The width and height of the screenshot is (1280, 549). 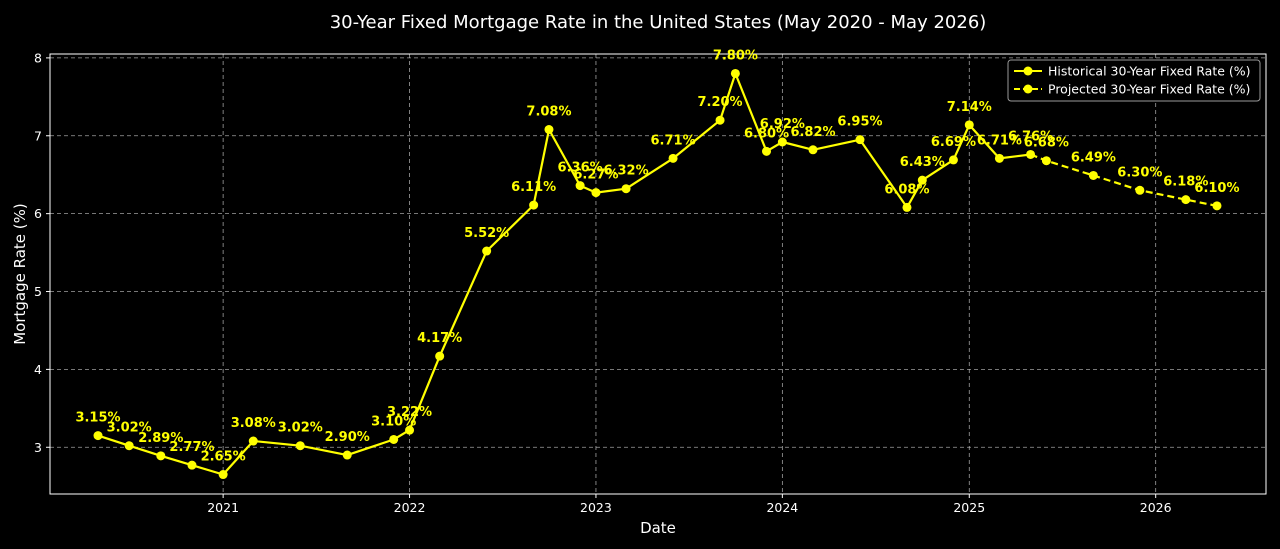 I want to click on x-tick-label: 2023, so click(x=596, y=507).